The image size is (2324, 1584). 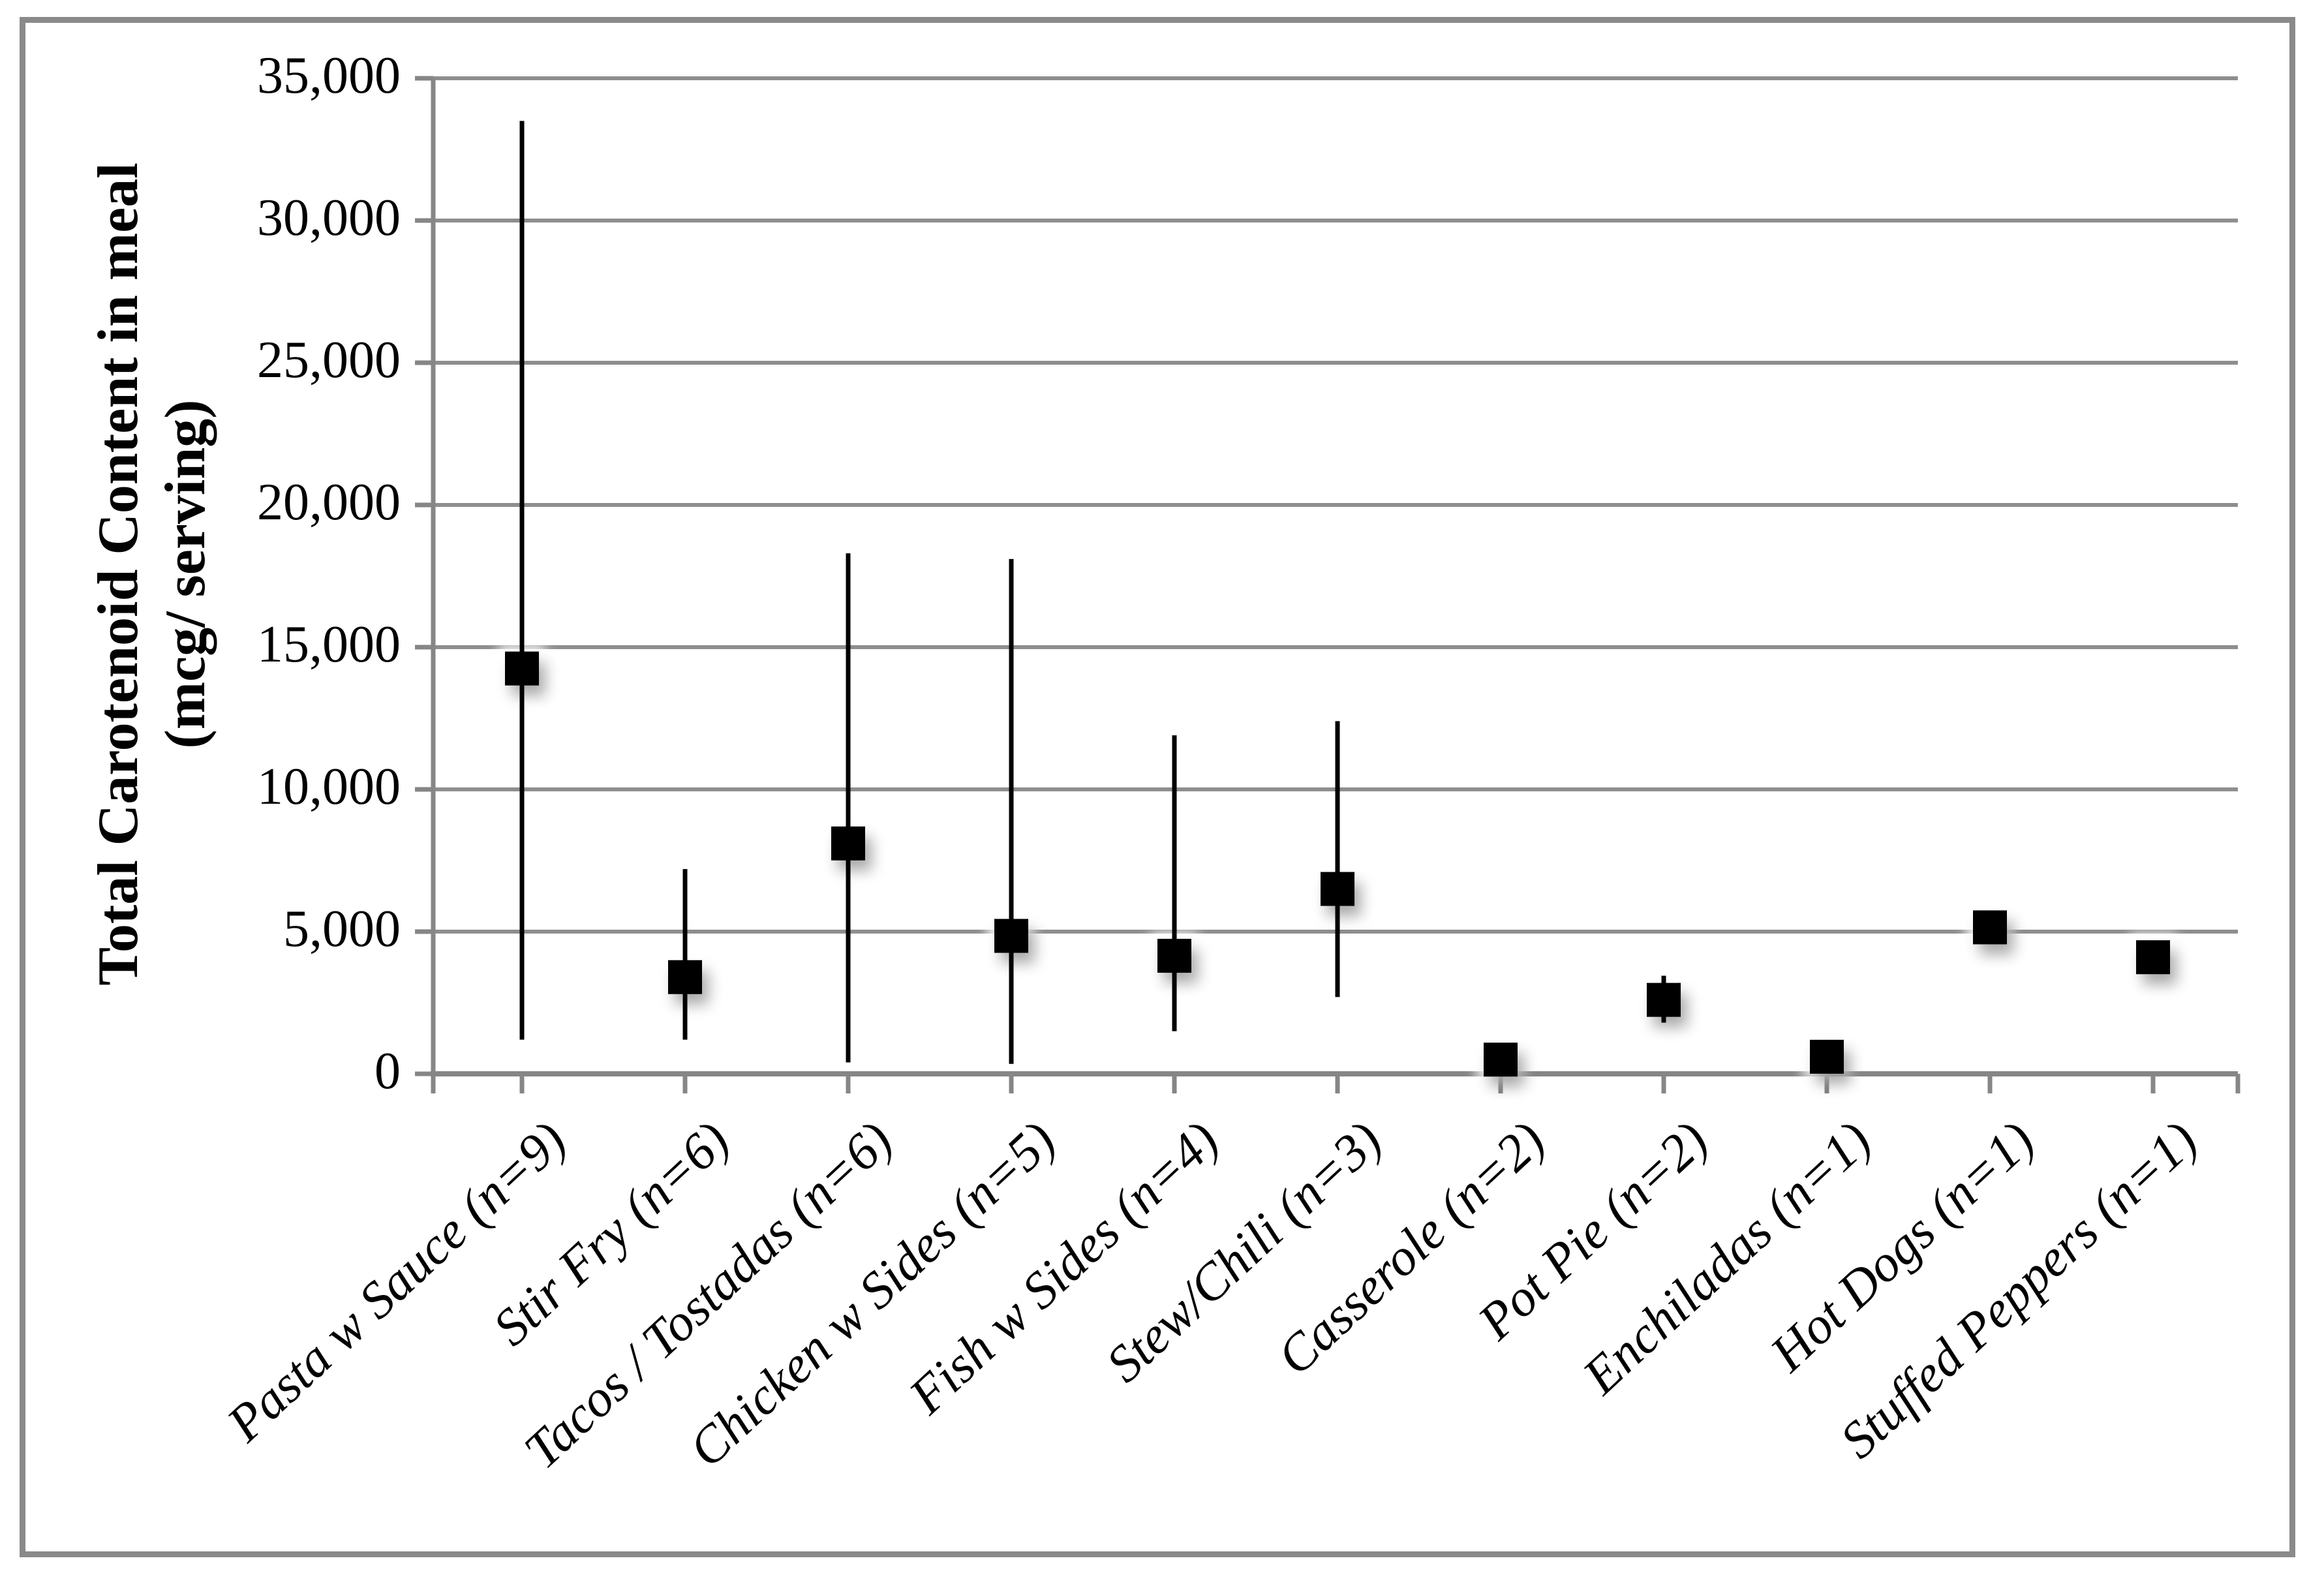 I want to click on y-axis-title-line2: (mcg/ serving), so click(x=185, y=574).